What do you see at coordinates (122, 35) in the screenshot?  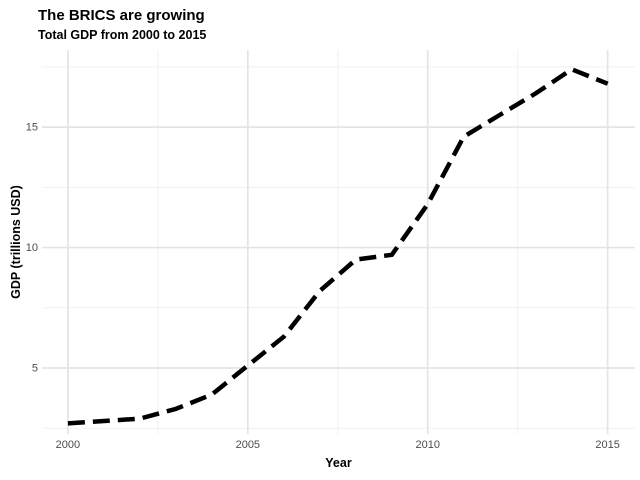 I see `chart-subtitle: Total GDP from 2000 to 2015` at bounding box center [122, 35].